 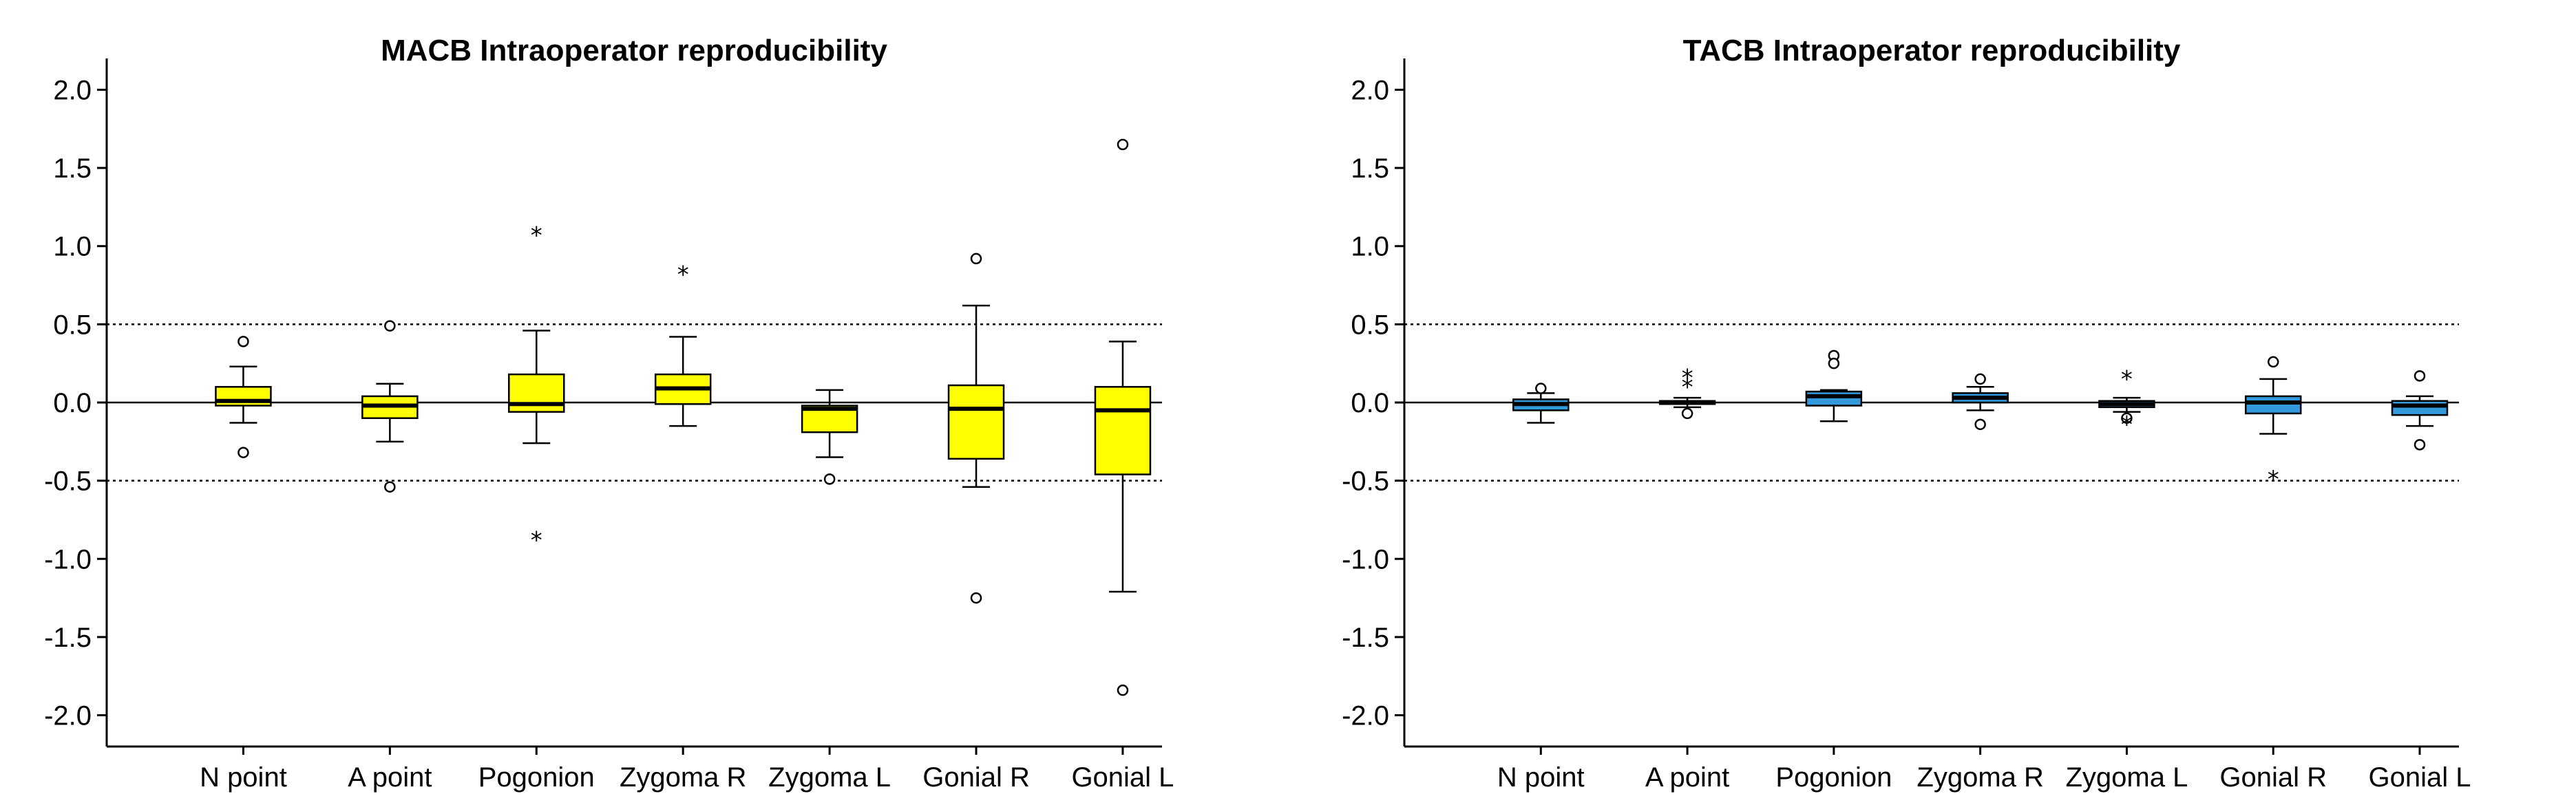 What do you see at coordinates (2126, 402) in the screenshot?
I see `tacb-box-zygoma-l: **` at bounding box center [2126, 402].